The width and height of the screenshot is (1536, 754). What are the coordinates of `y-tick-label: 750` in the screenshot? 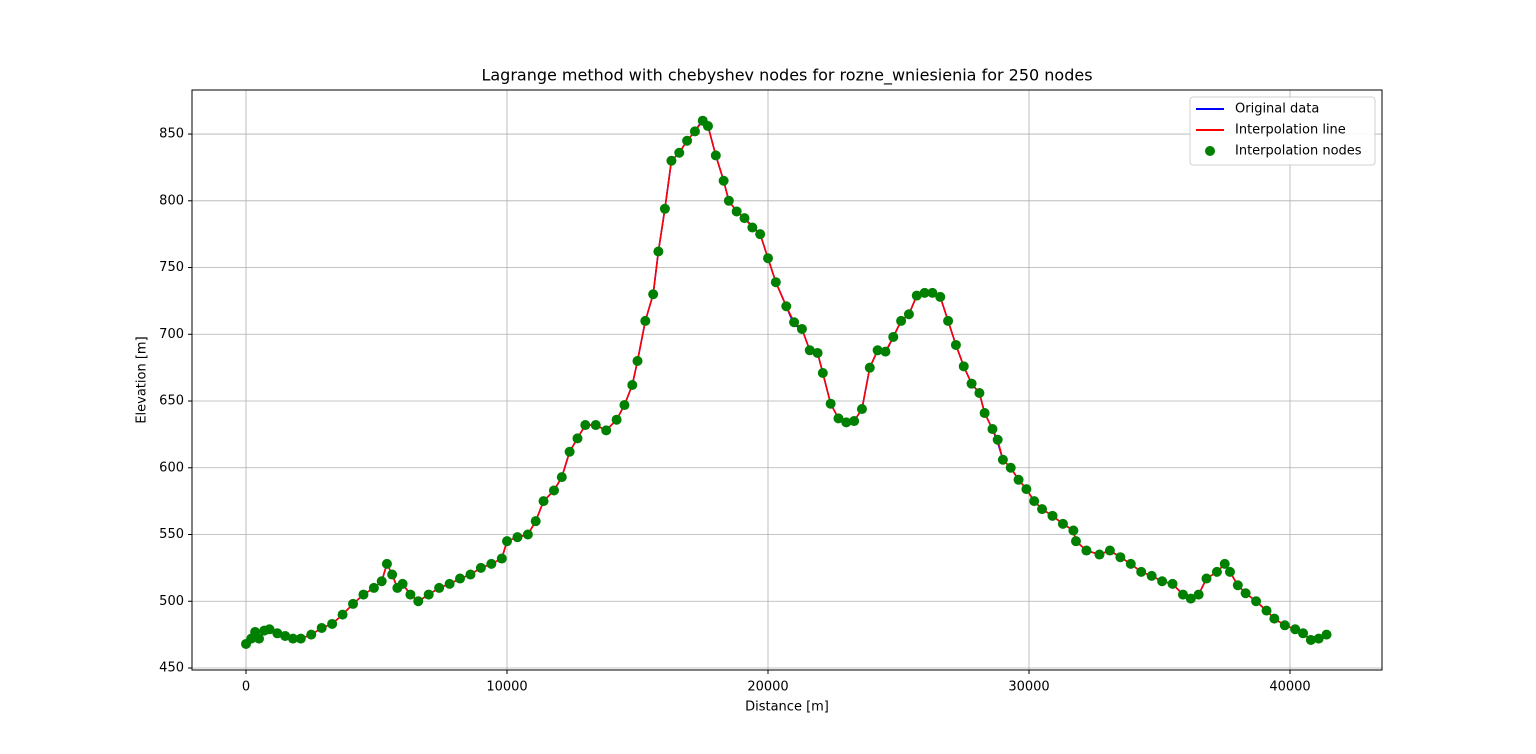 It's located at (171, 267).